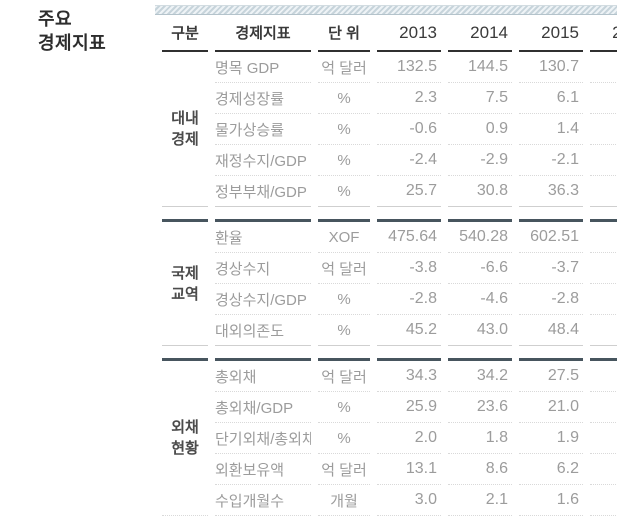 The width and height of the screenshot is (617, 523). I want to click on value-cell: 2.0, so click(409, 438).